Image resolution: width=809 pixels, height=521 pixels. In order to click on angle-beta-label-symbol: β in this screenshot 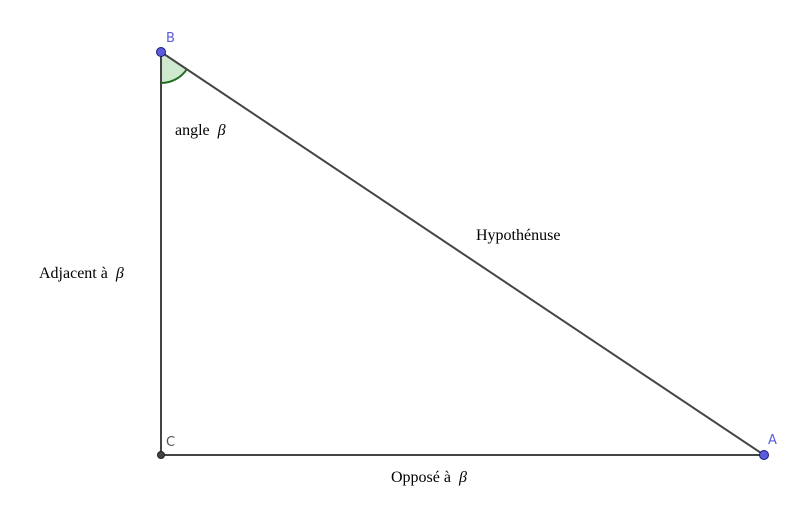, I will do `click(221, 130)`.